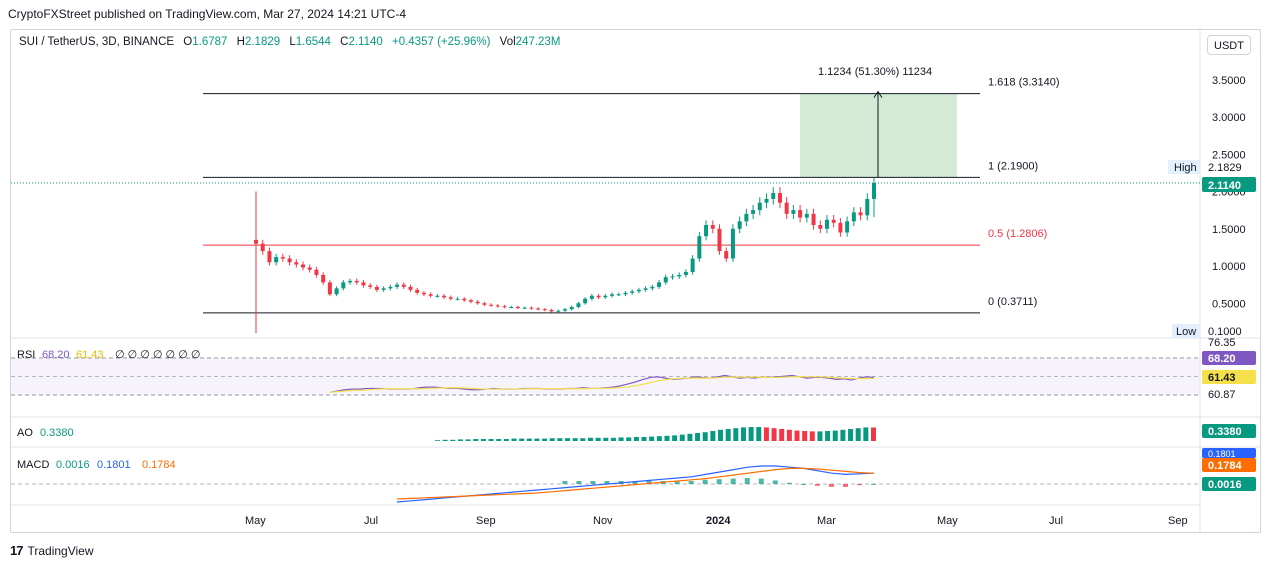  Describe the element at coordinates (1222, 454) in the screenshot. I see `macd-tag: 0.1801` at that location.